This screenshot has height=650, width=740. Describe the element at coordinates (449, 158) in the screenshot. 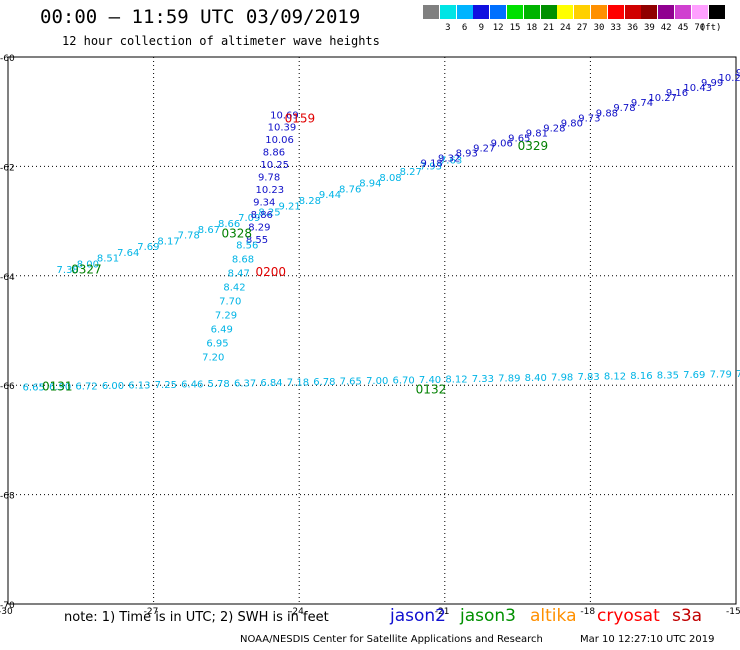

I see `wave-height-value: 9.32` at that location.